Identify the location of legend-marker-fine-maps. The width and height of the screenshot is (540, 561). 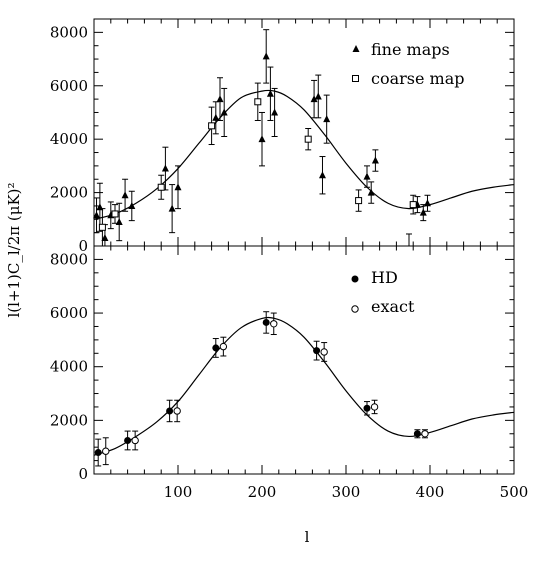
(356, 48).